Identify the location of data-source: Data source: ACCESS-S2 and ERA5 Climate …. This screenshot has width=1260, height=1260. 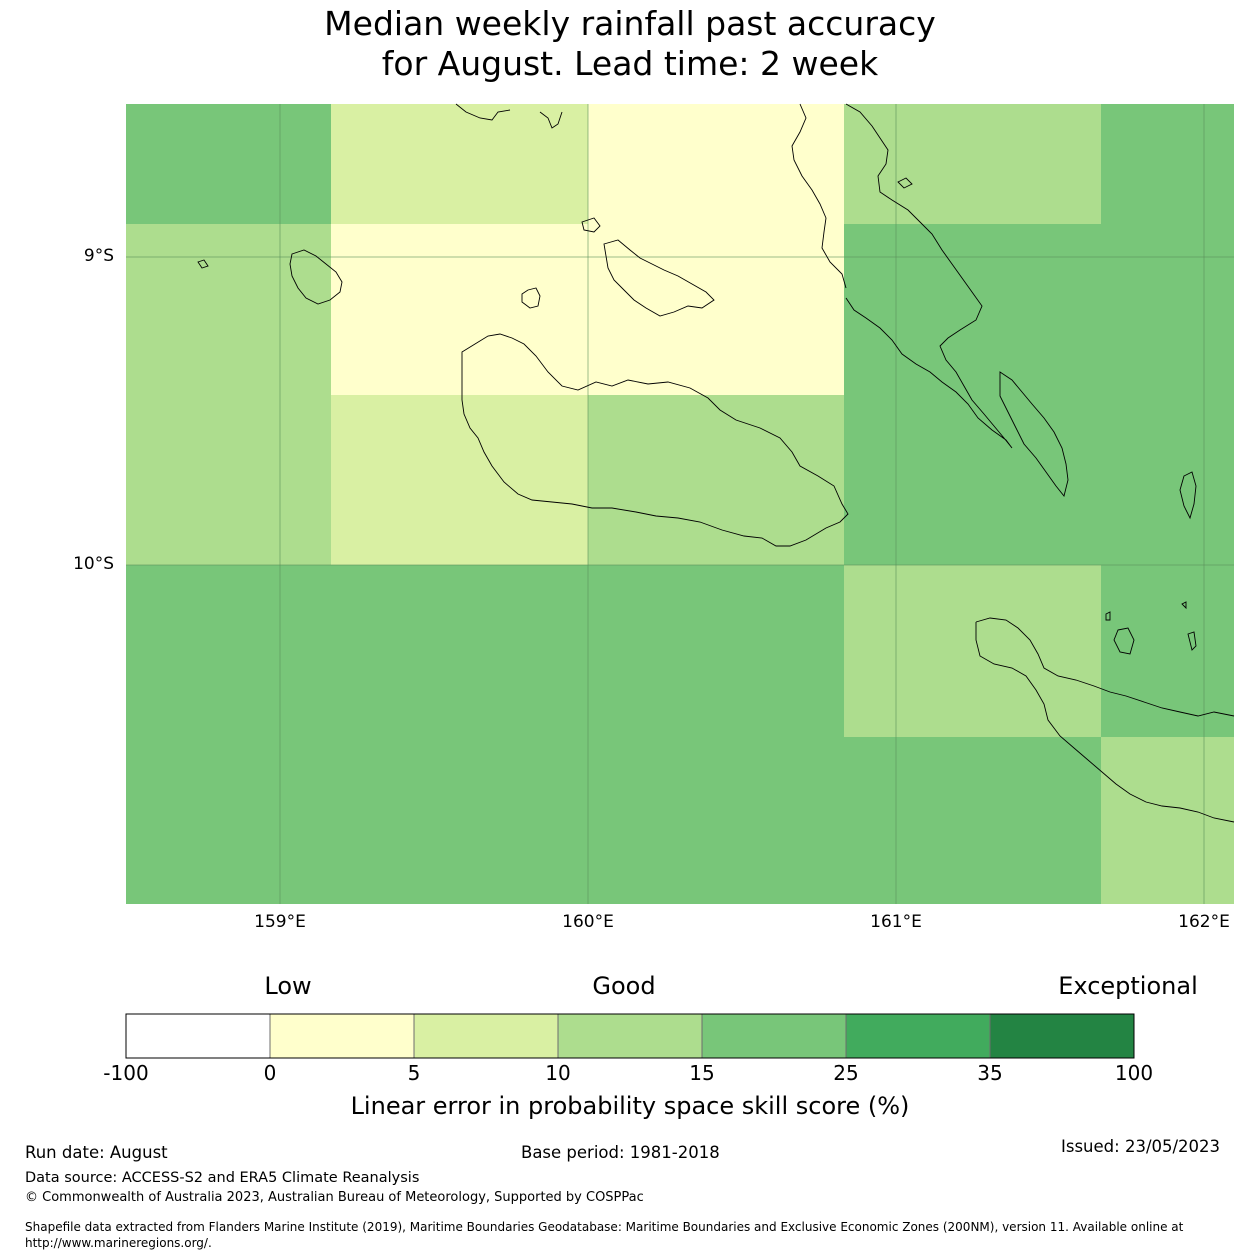
(222, 1178).